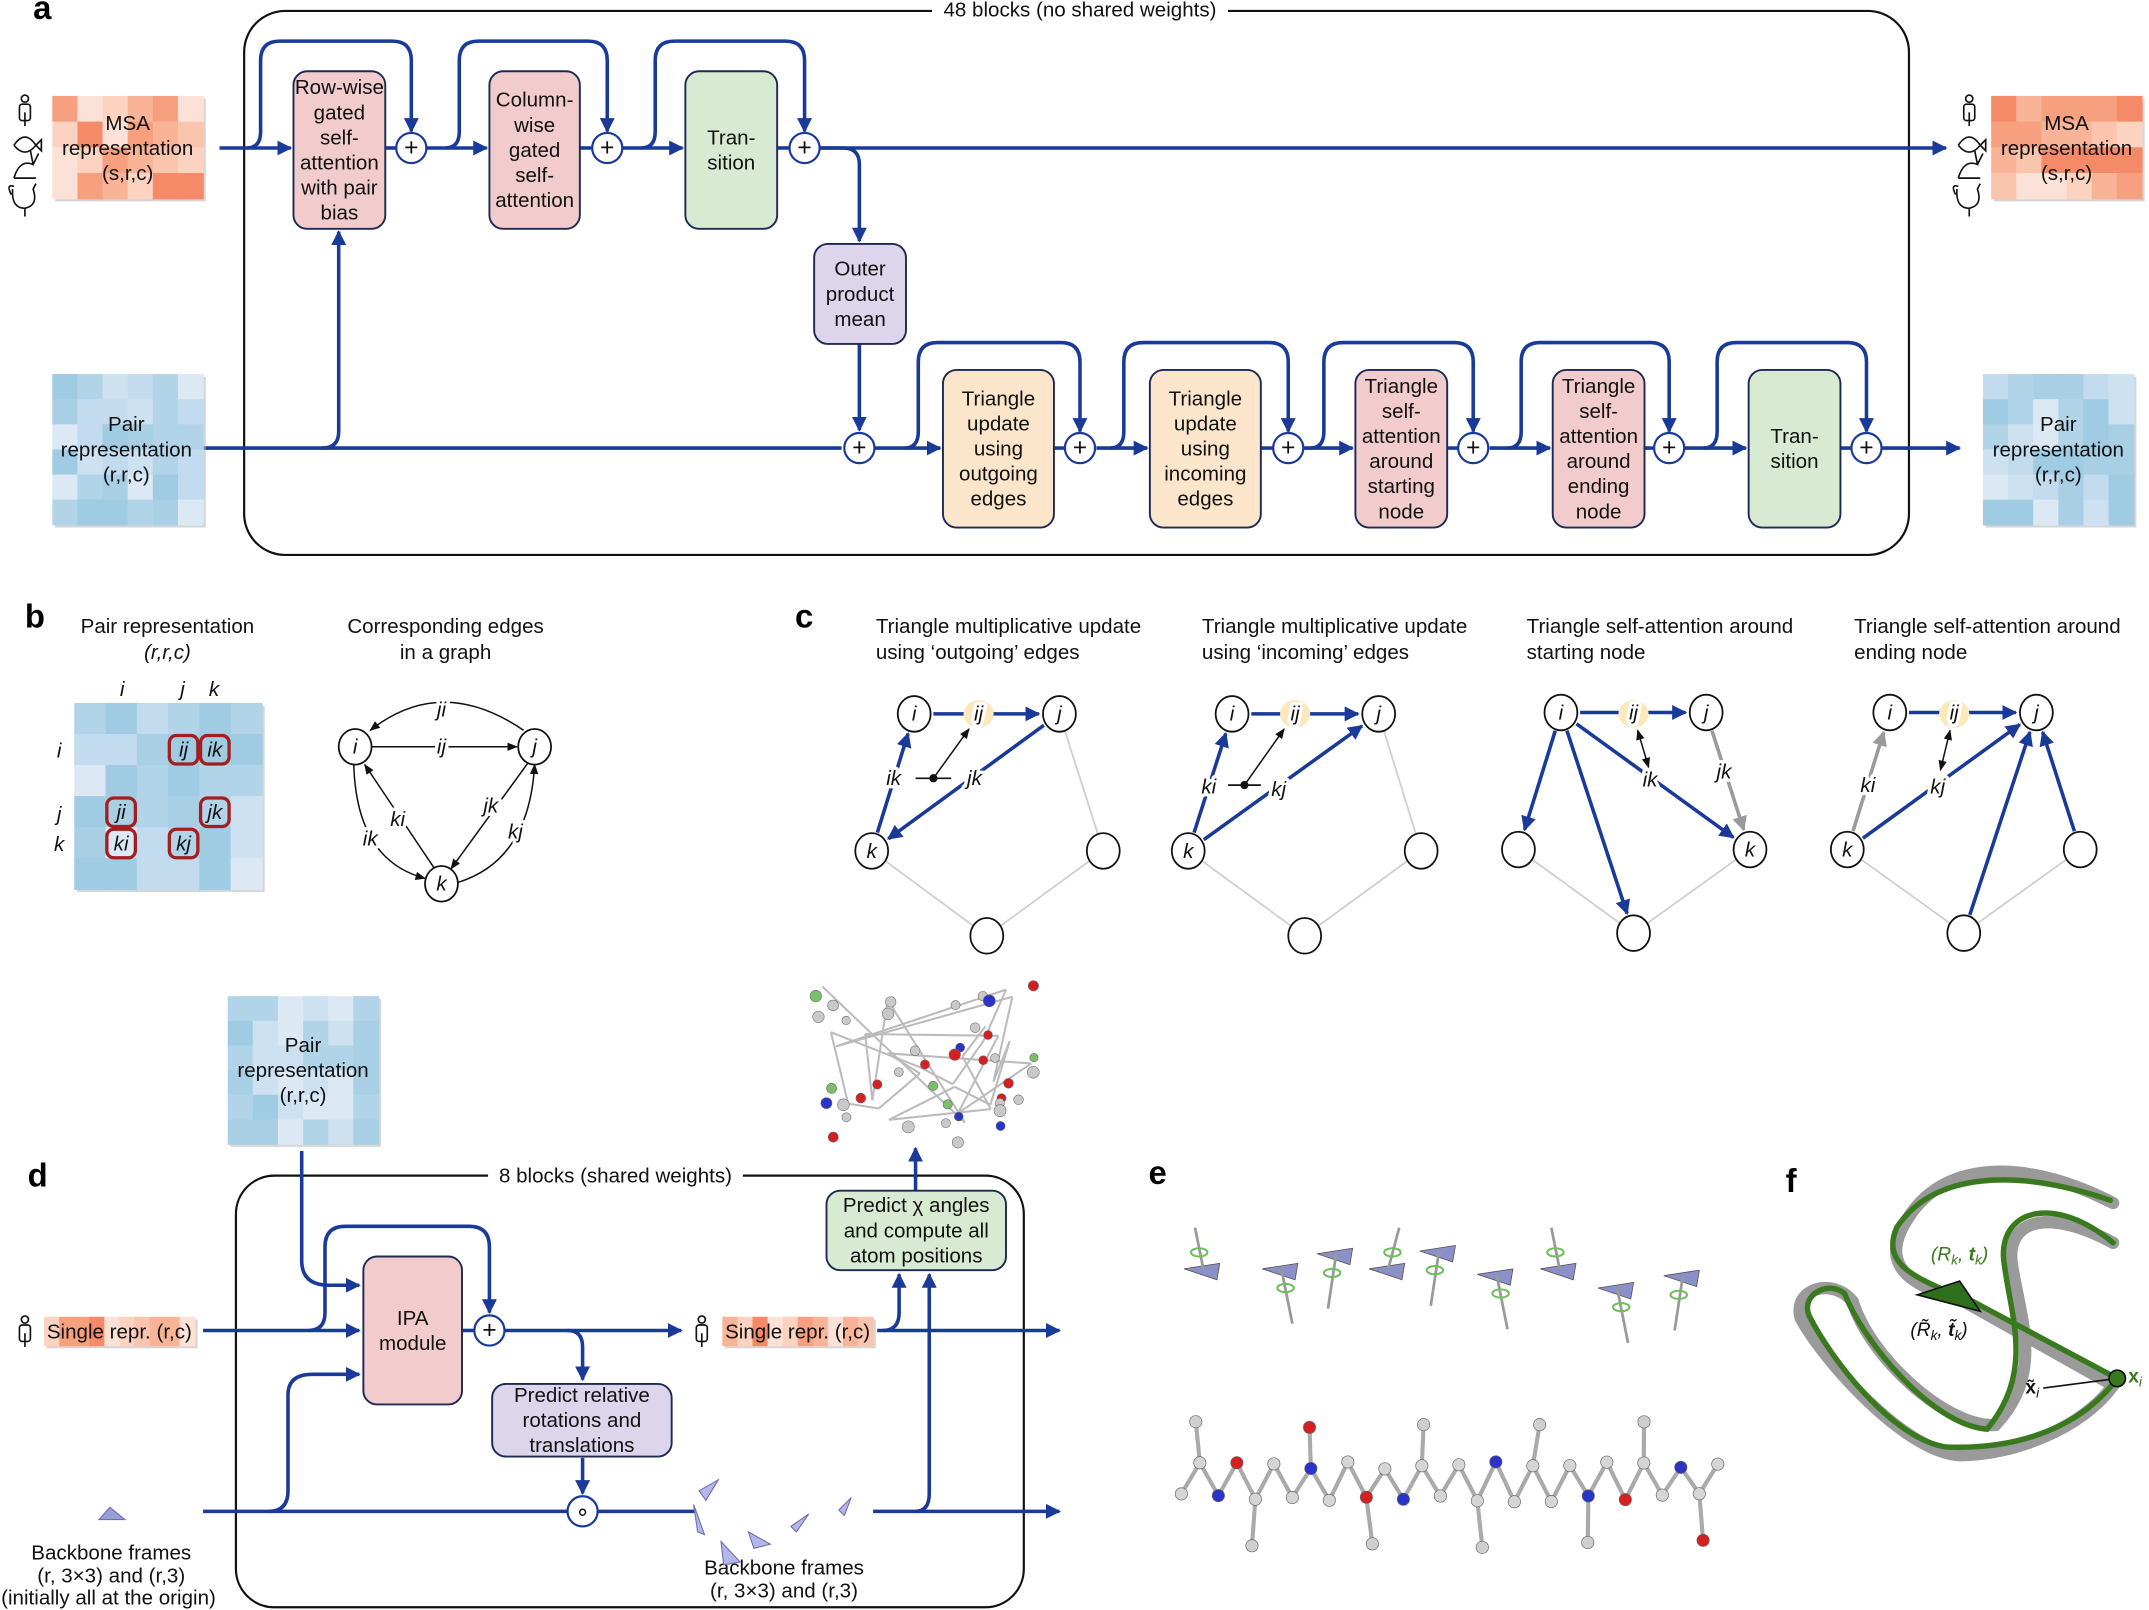 Image resolution: width=2149 pixels, height=1610 pixels. I want to click on true-frame-label: (R̃k, t̃k), so click(1938, 1331).